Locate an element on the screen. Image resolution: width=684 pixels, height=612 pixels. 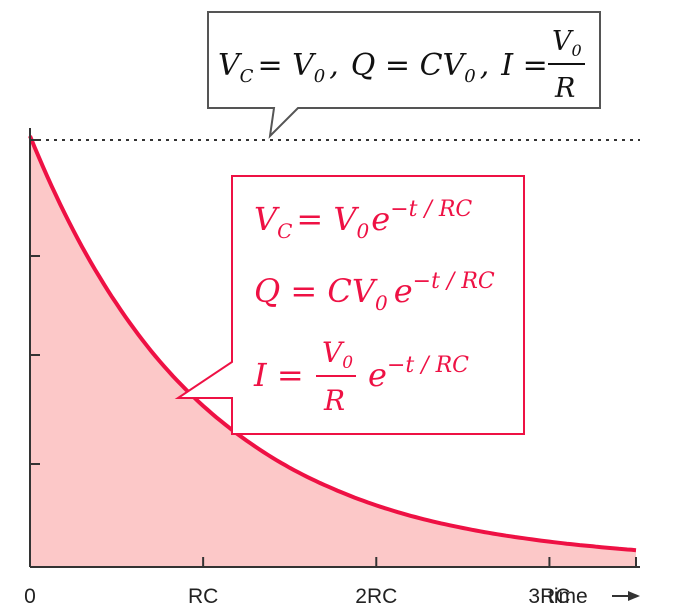
red-frac-den: R is located at coordinates (334, 400).